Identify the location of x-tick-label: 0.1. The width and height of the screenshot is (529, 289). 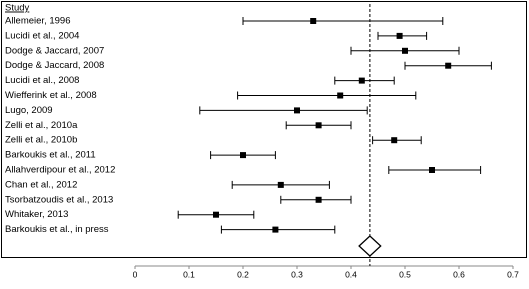
(189, 274).